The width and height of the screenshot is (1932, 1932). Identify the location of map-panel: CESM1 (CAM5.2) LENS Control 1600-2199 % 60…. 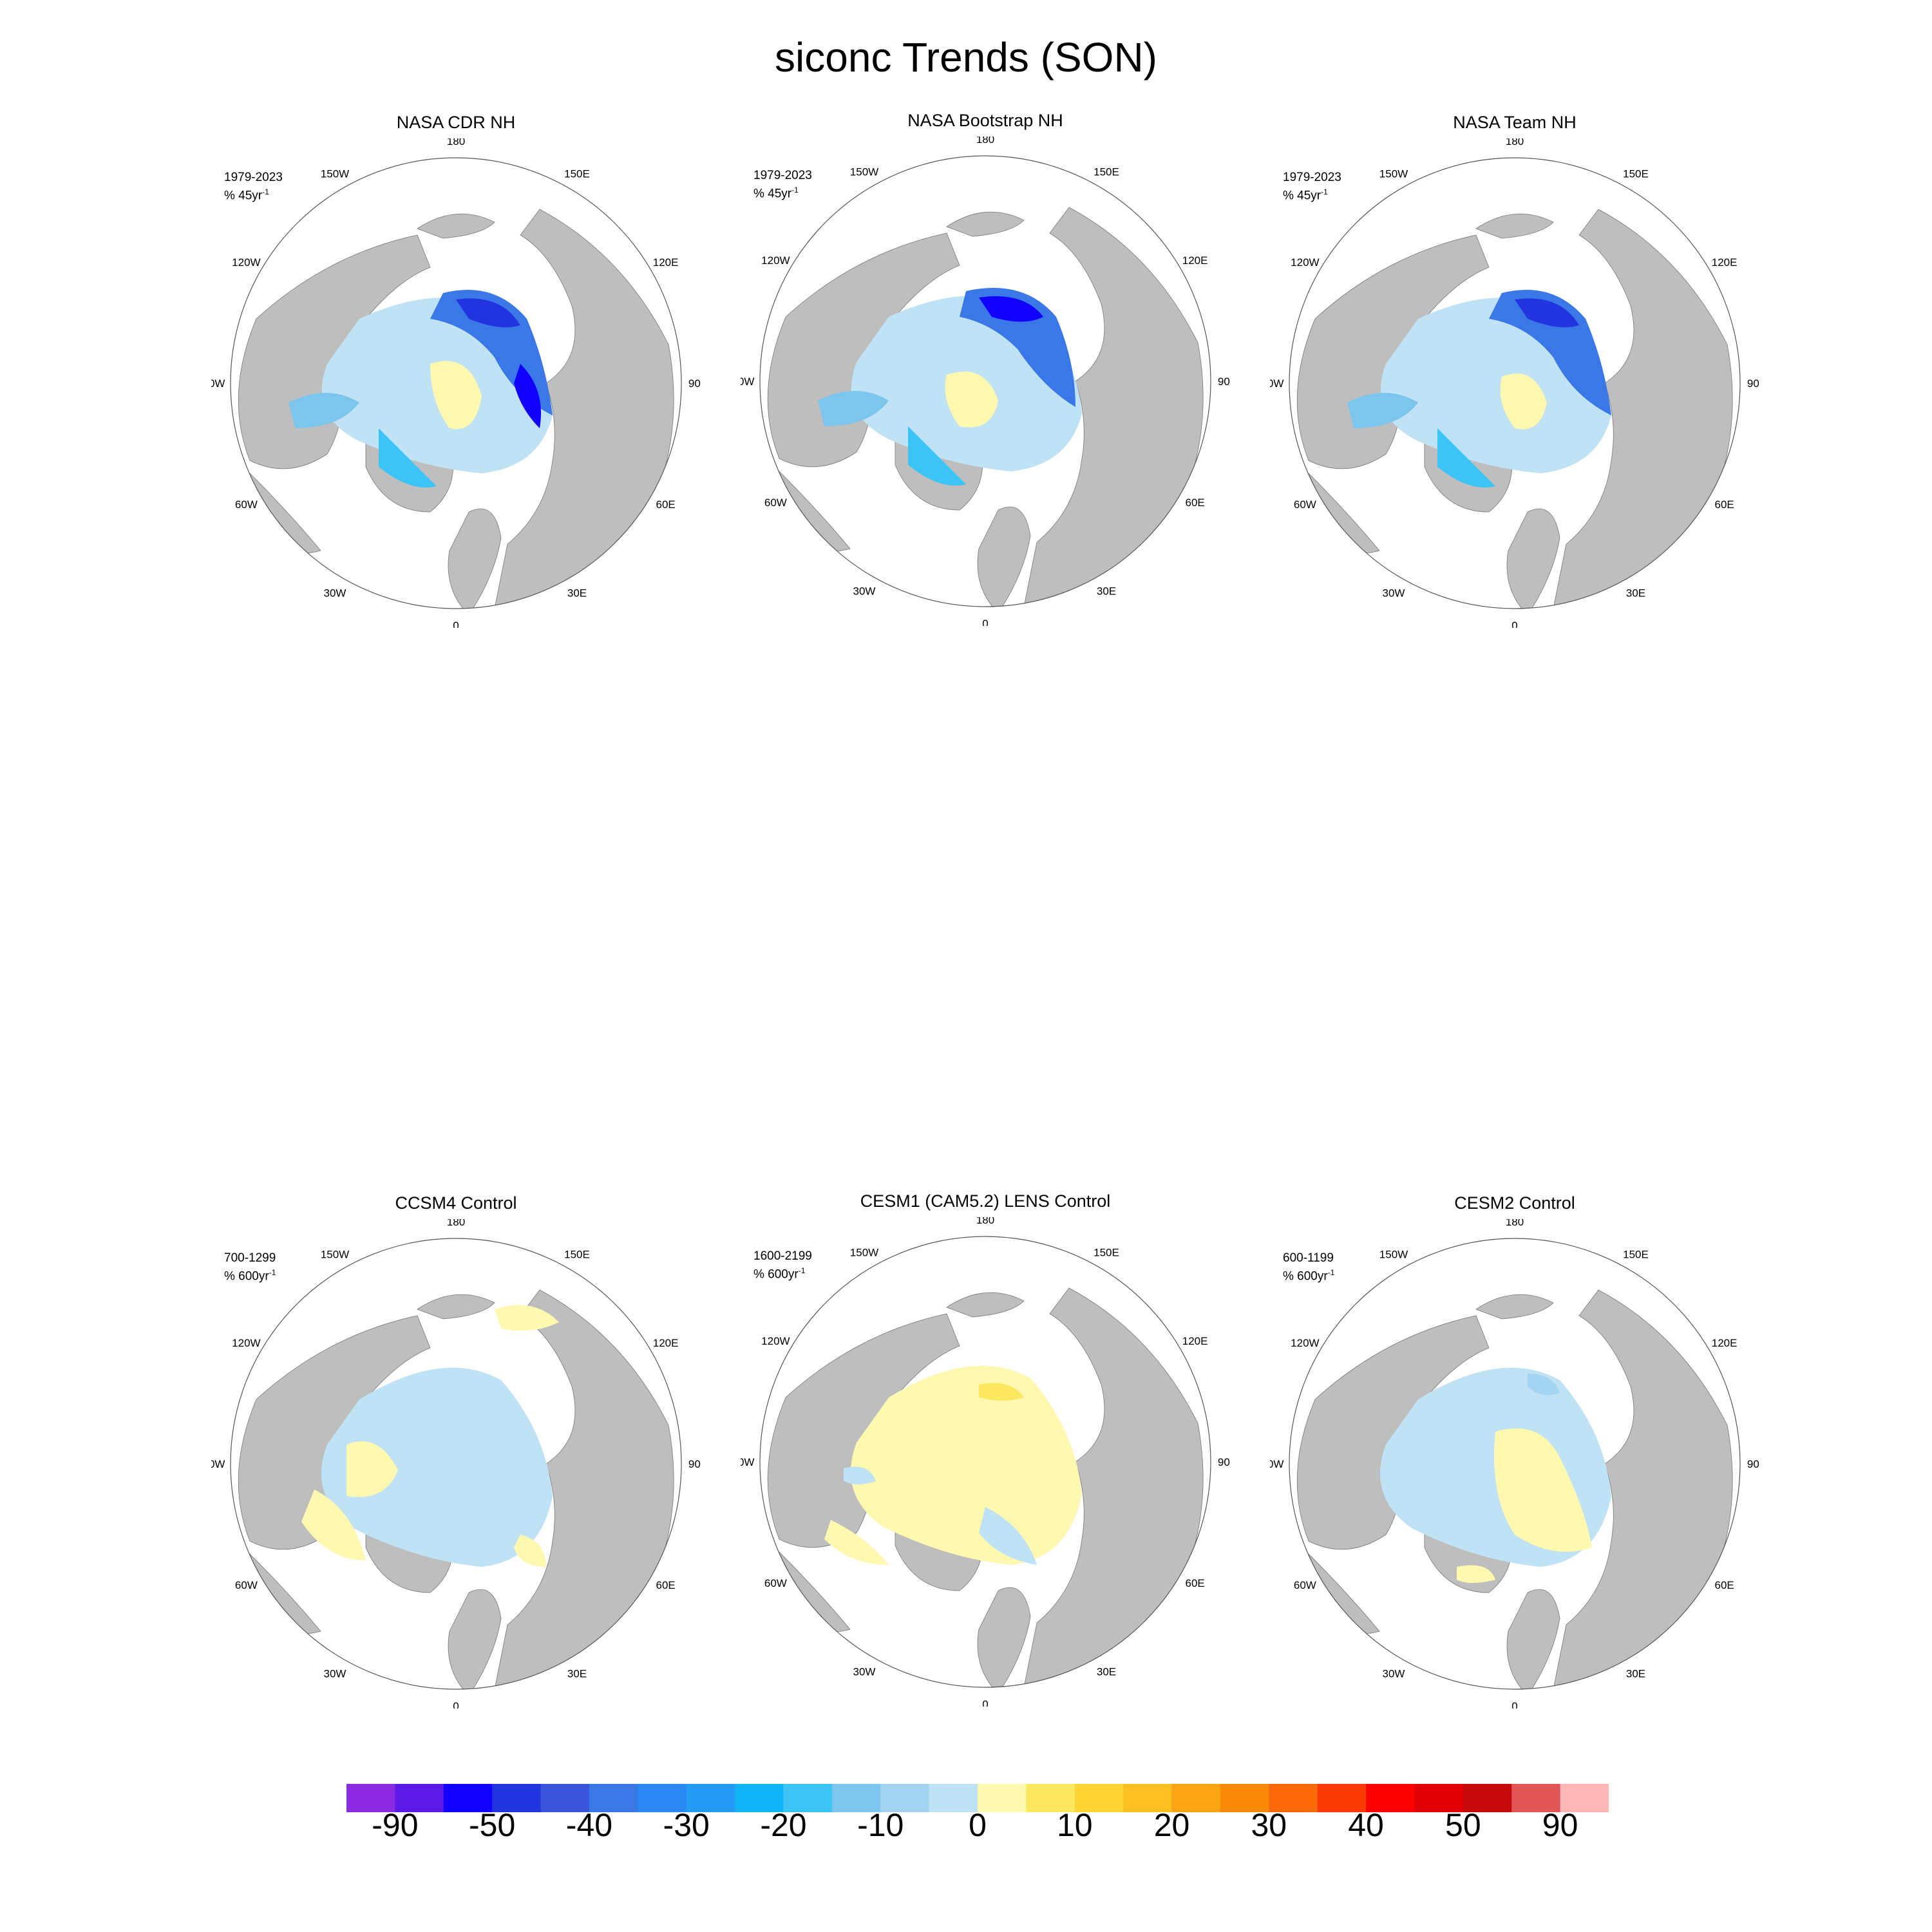
(985, 1449).